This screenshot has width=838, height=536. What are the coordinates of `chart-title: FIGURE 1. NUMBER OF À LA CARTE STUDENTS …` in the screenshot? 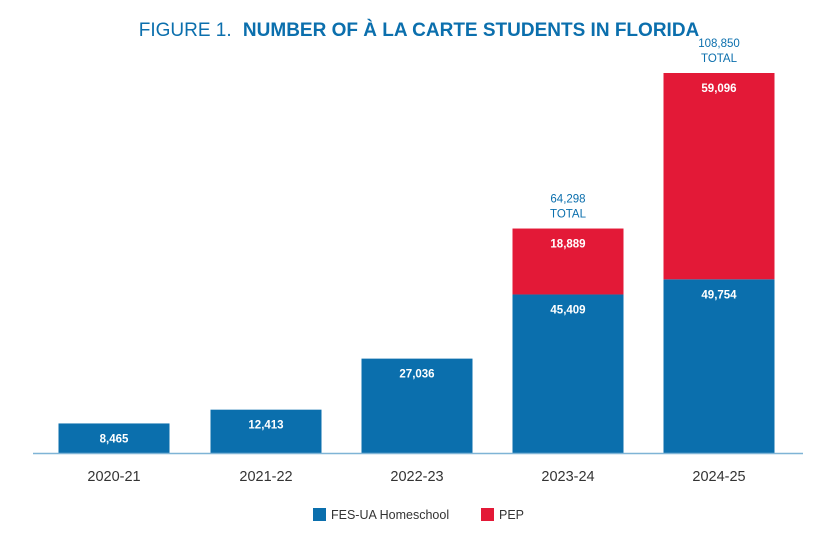 It's located at (419, 30).